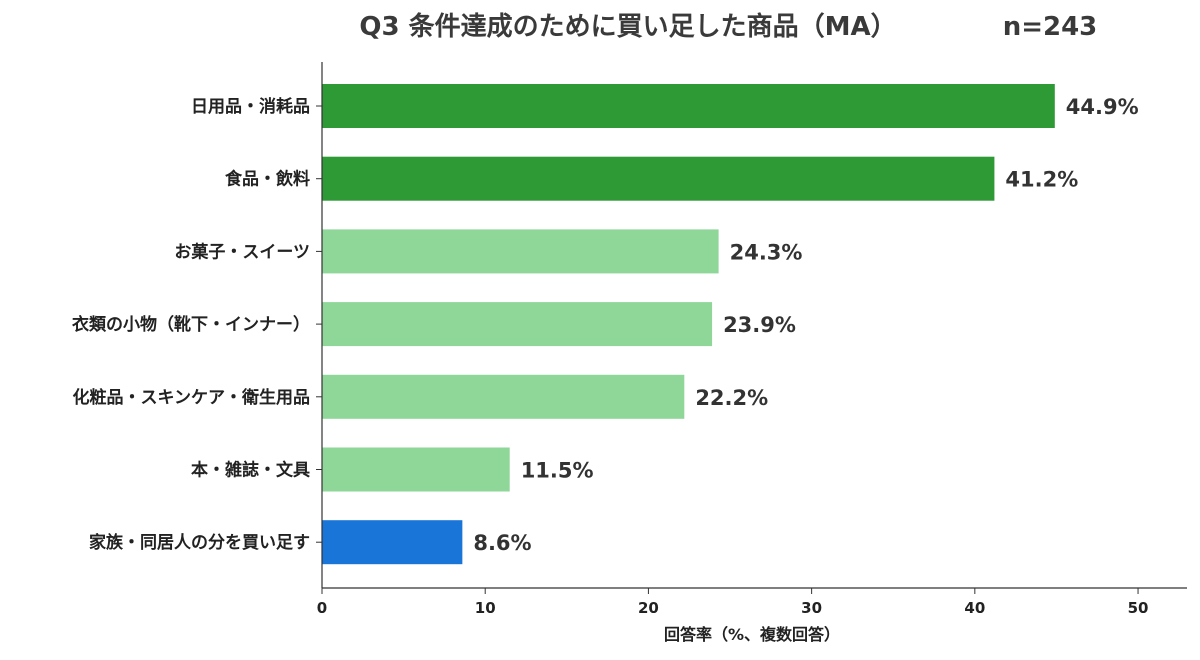  What do you see at coordinates (648, 608) in the screenshot?
I see `x-tick-label: 20` at bounding box center [648, 608].